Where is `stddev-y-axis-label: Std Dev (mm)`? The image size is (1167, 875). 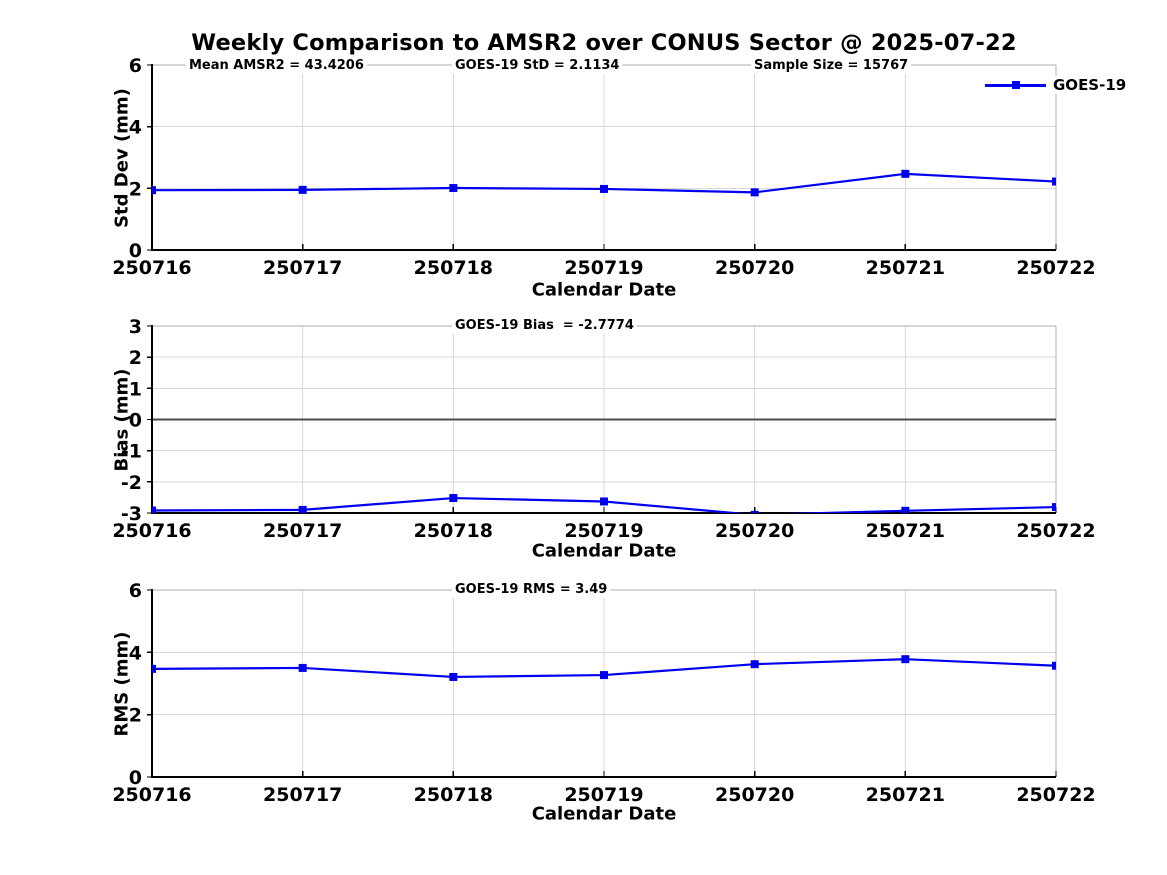 stddev-y-axis-label: Std Dev (mm) is located at coordinates (122, 158).